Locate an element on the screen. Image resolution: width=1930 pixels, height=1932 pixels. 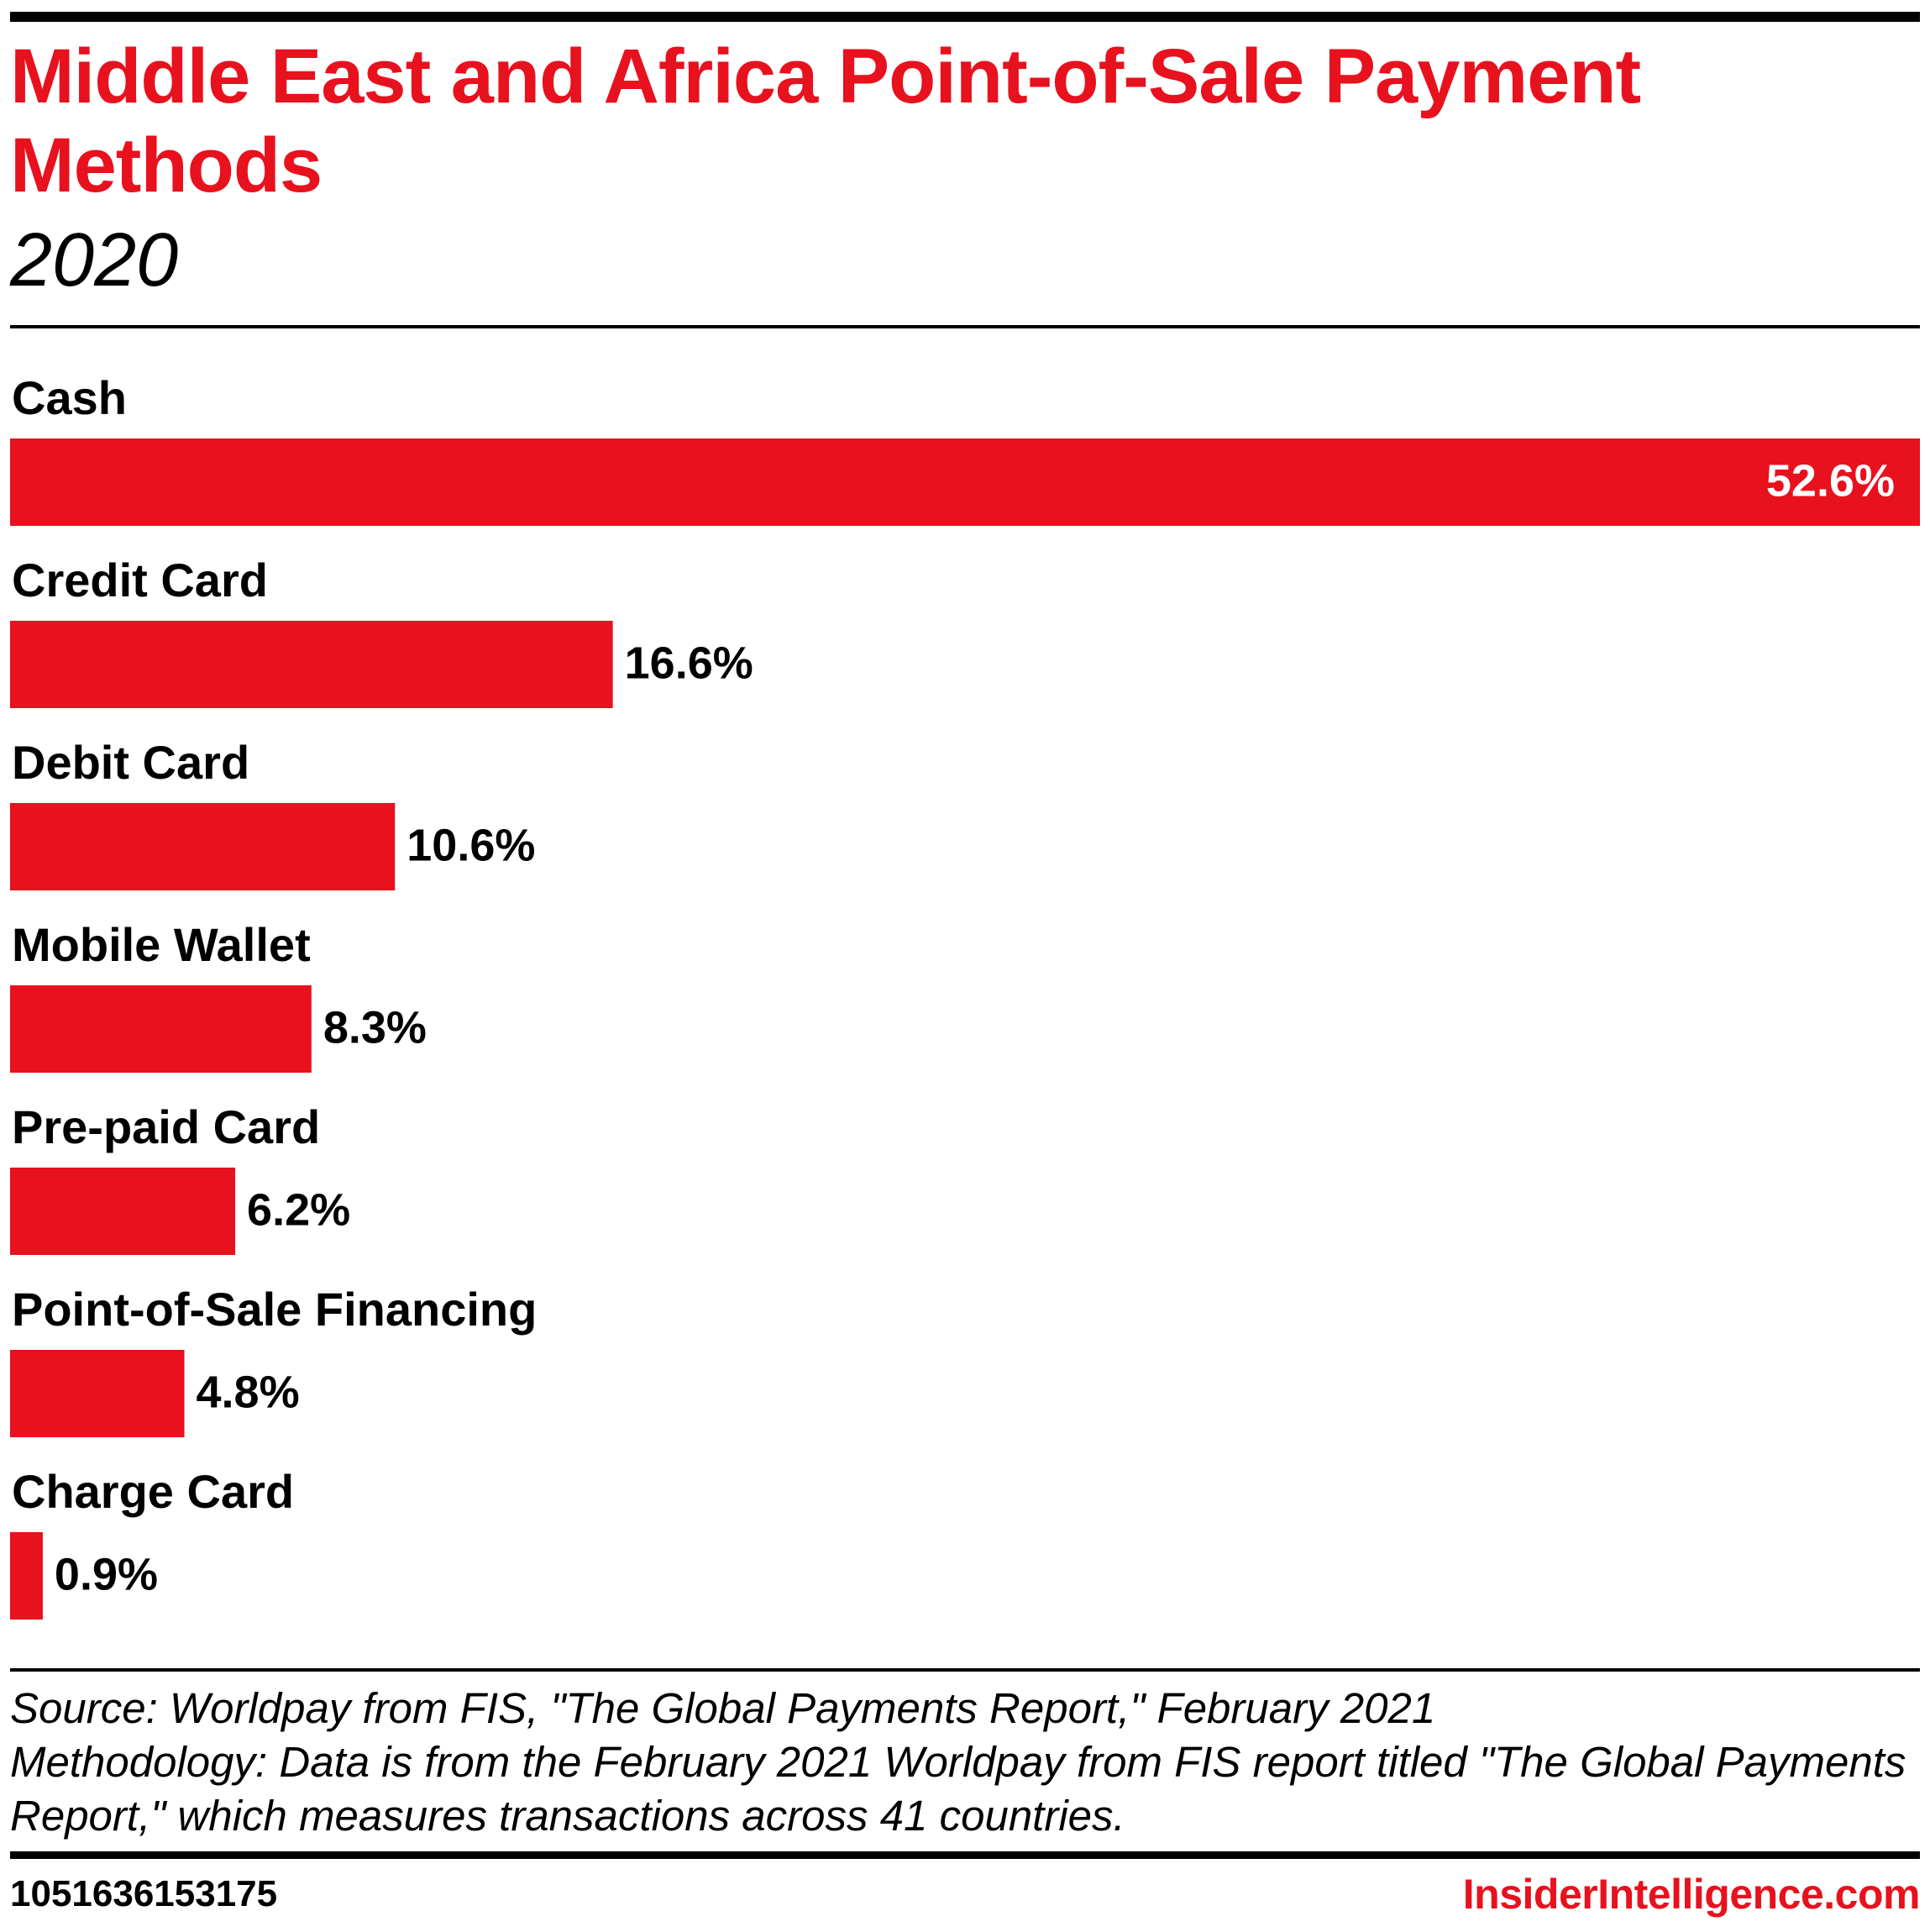
value-label-mobile-wallet: 8.3% is located at coordinates (375, 1027).